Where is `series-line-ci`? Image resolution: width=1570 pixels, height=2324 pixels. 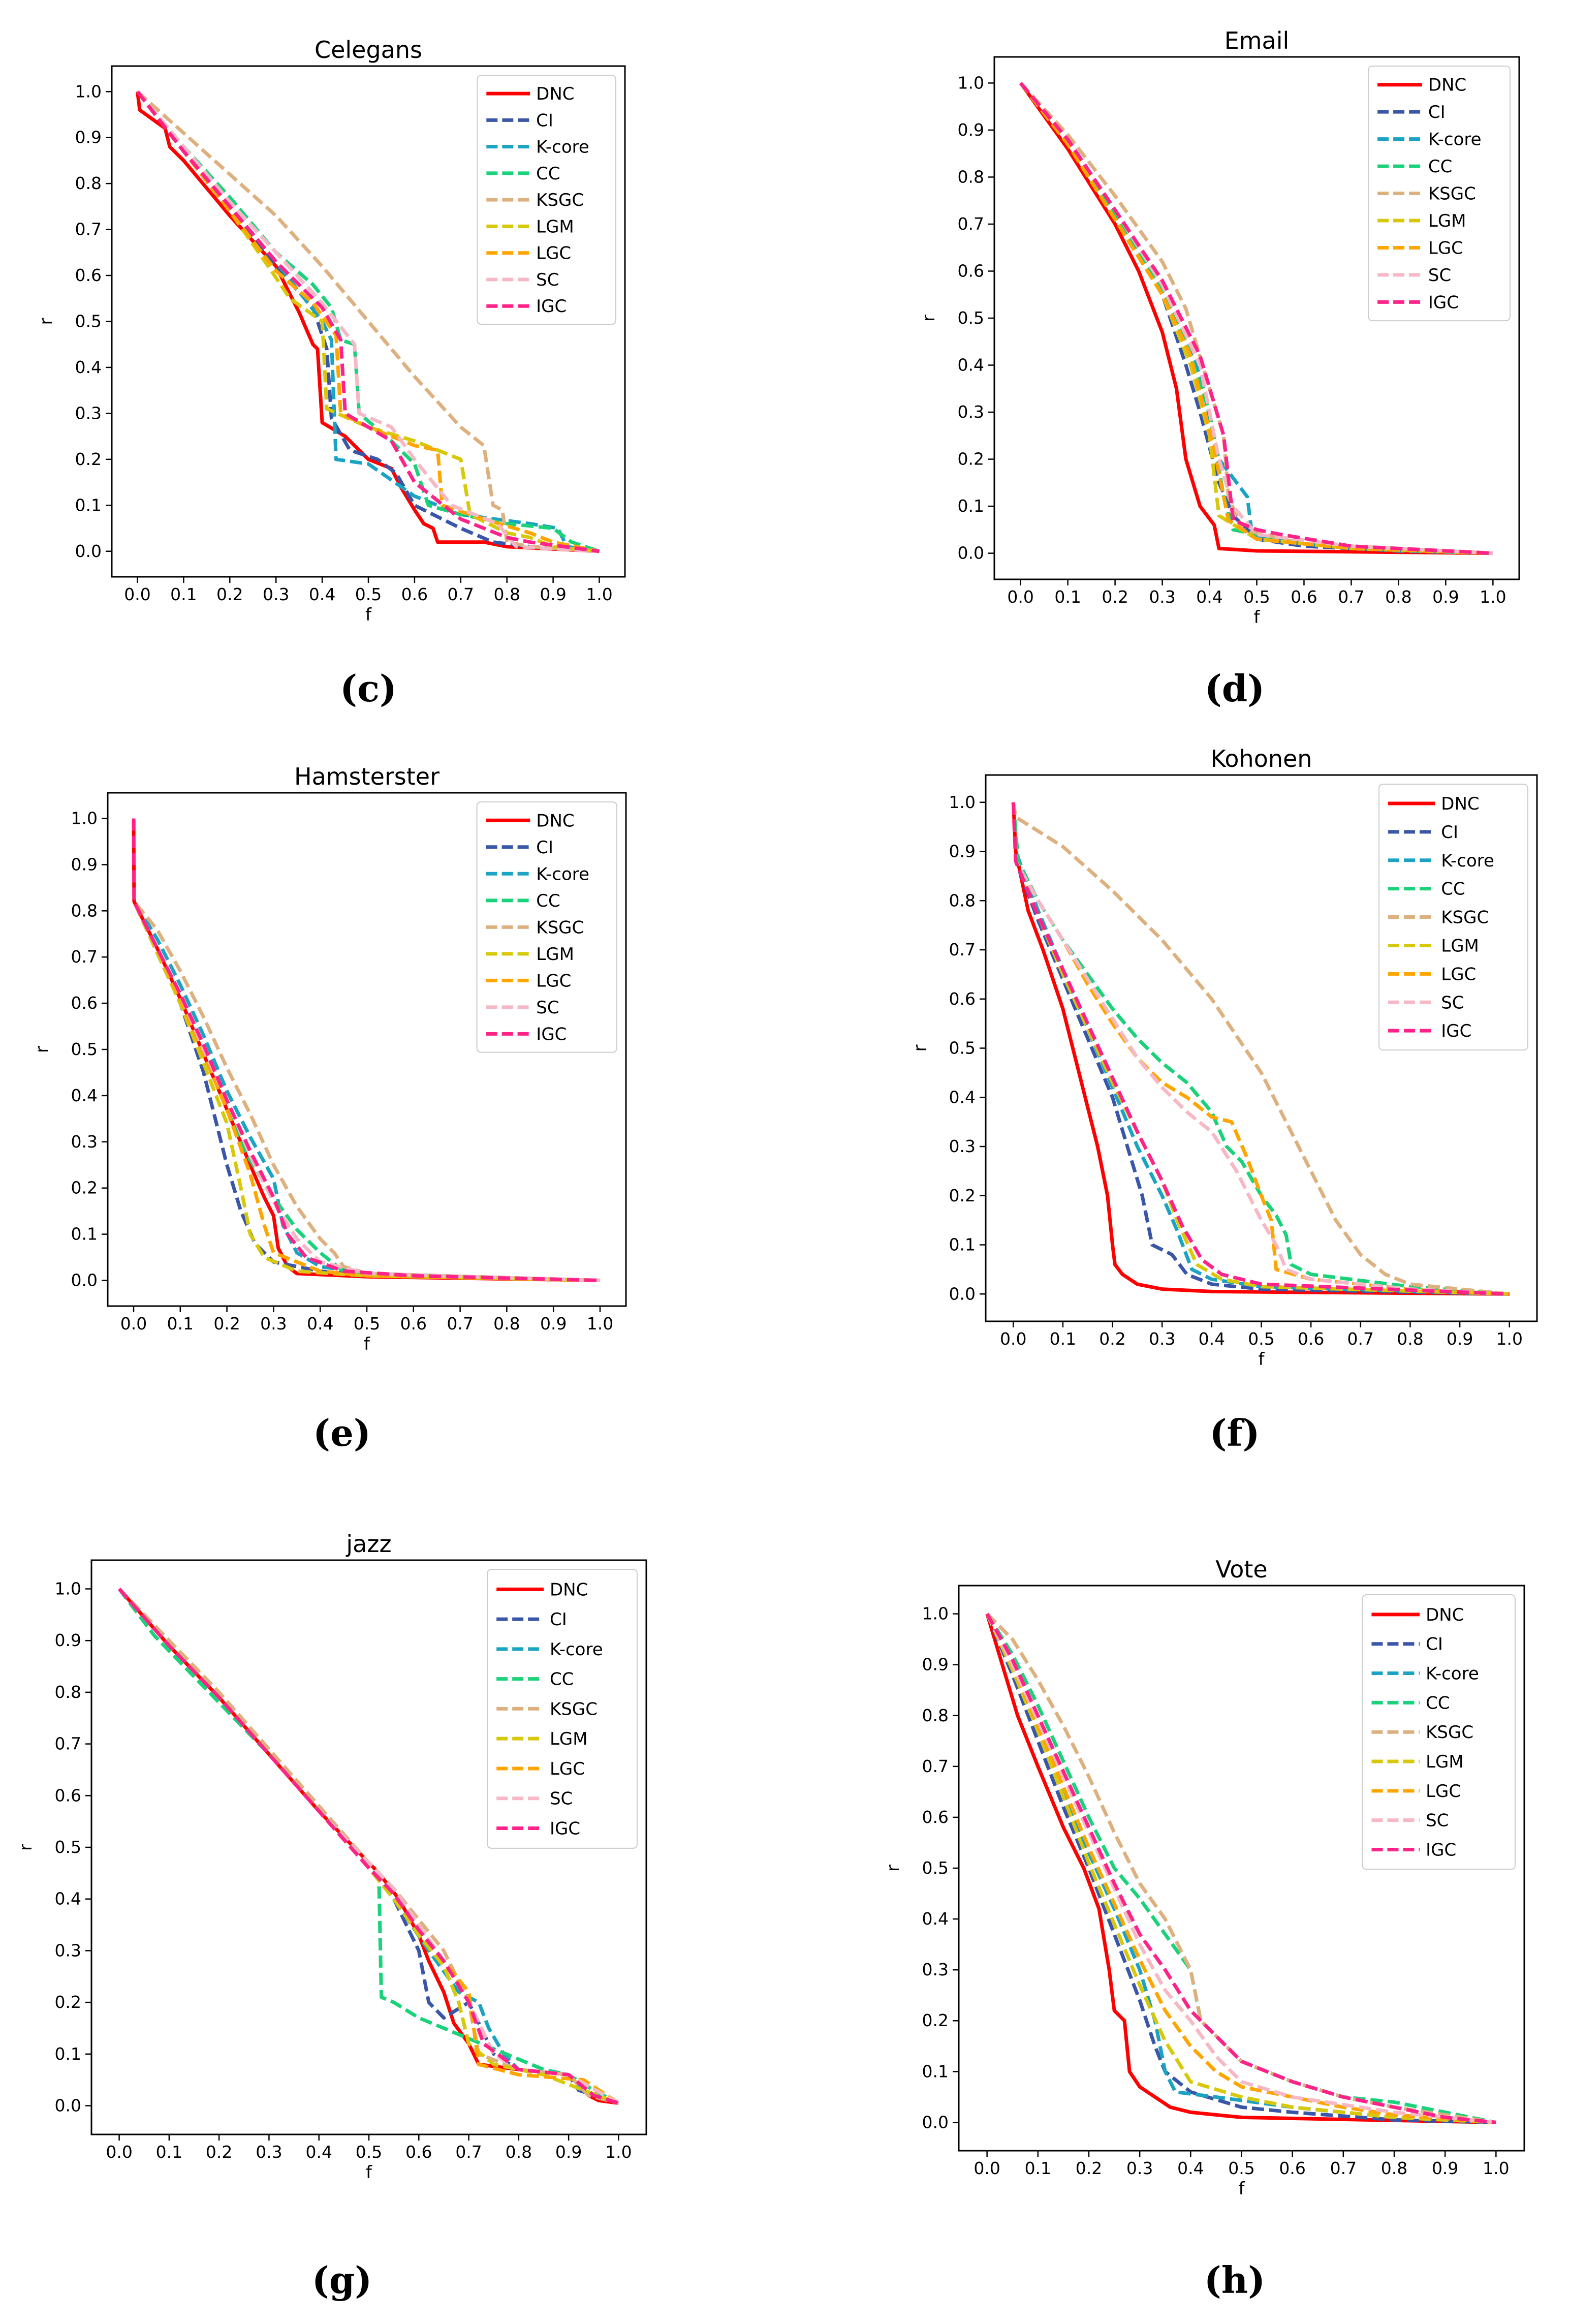 series-line-ci is located at coordinates (1240, 1868).